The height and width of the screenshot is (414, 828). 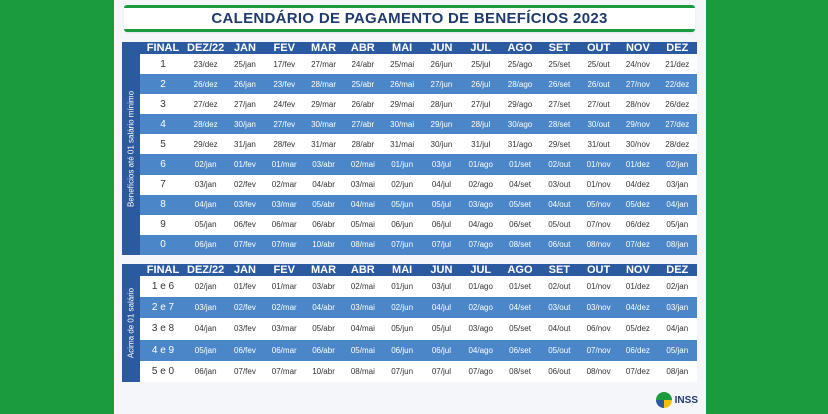 What do you see at coordinates (638, 48) in the screenshot?
I see `column-header: NOV` at bounding box center [638, 48].